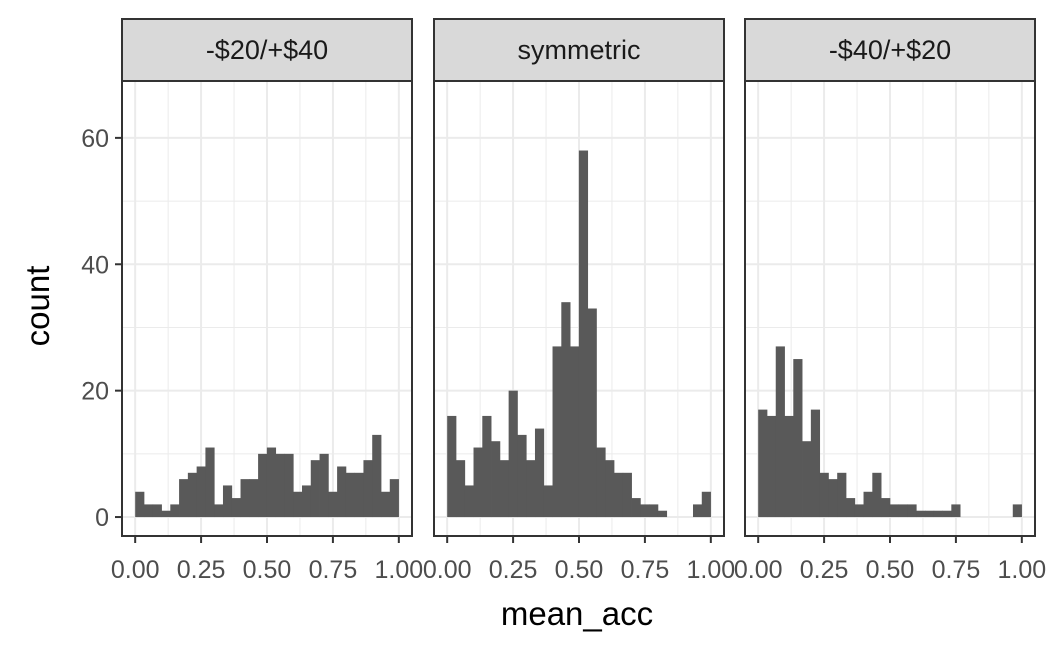 This screenshot has height=652, width=1056. I want to click on facet-strip-label: -$20/+$40, so click(267, 50).